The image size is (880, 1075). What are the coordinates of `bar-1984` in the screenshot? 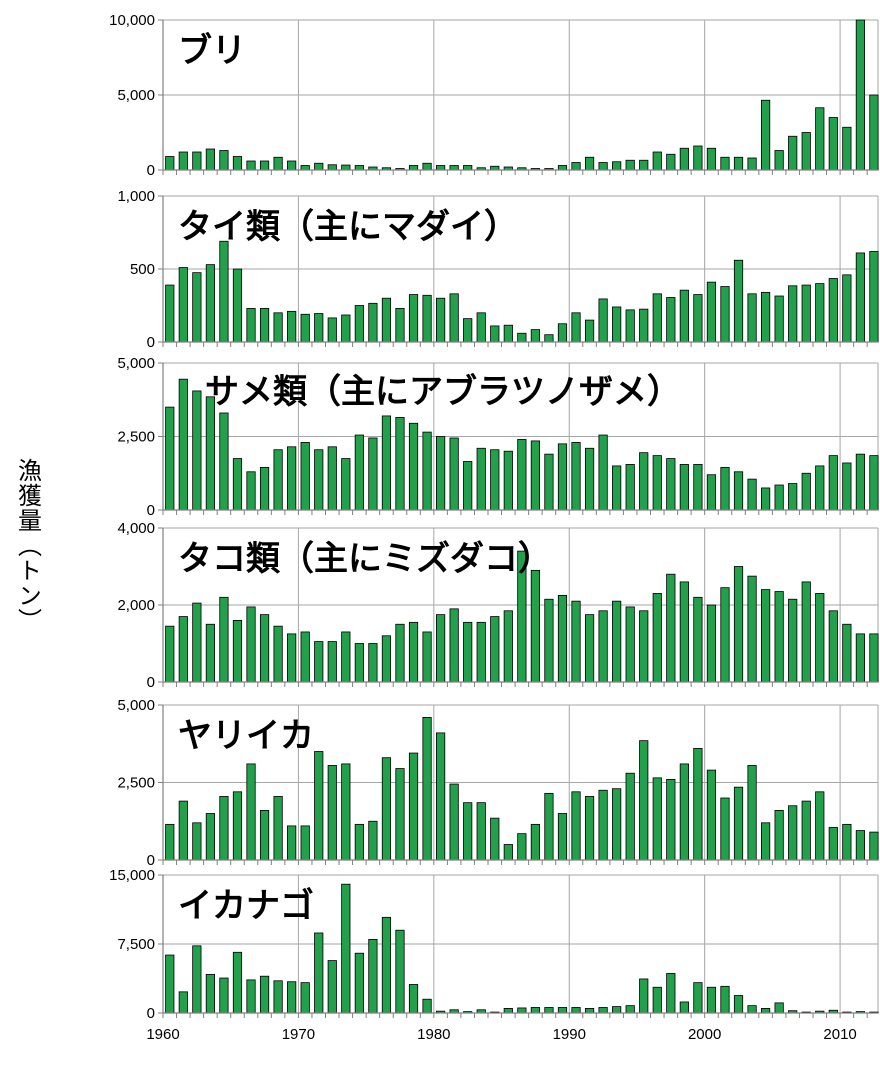 It's located at (495, 839).